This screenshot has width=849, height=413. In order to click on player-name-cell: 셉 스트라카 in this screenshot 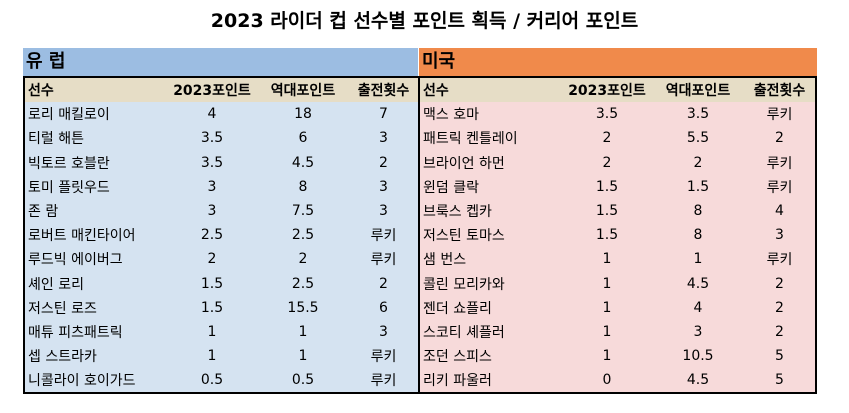, I will do `click(62, 357)`.